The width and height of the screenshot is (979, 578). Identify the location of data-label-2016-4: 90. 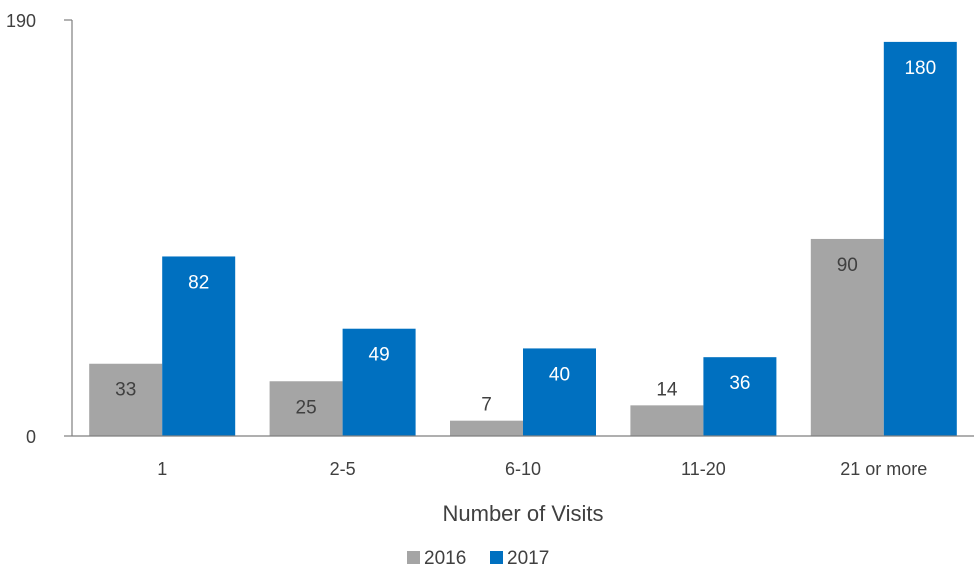
(847, 265).